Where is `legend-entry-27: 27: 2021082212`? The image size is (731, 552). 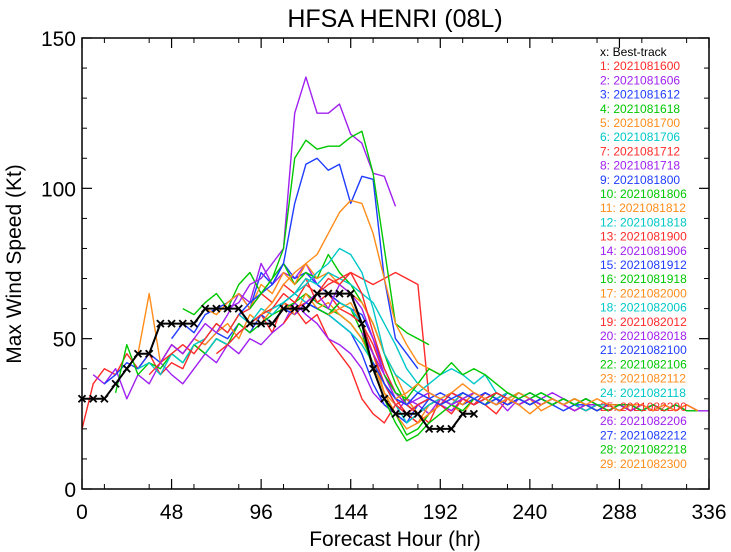
legend-entry-27: 27: 2021082212 is located at coordinates (643, 435).